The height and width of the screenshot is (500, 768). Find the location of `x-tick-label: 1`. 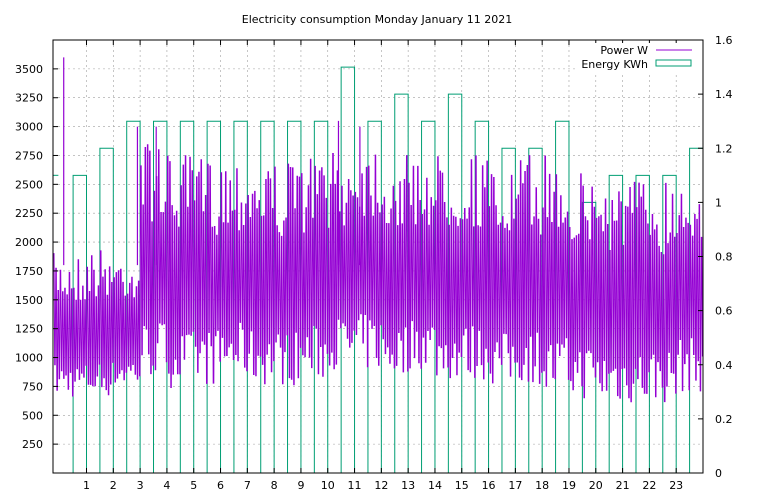

x-tick-label: 1 is located at coordinates (86, 485).